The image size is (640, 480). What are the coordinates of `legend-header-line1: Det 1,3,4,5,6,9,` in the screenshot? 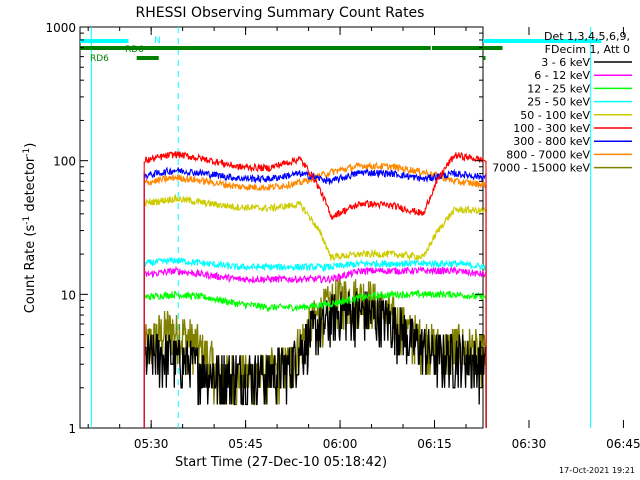 It's located at (587, 36).